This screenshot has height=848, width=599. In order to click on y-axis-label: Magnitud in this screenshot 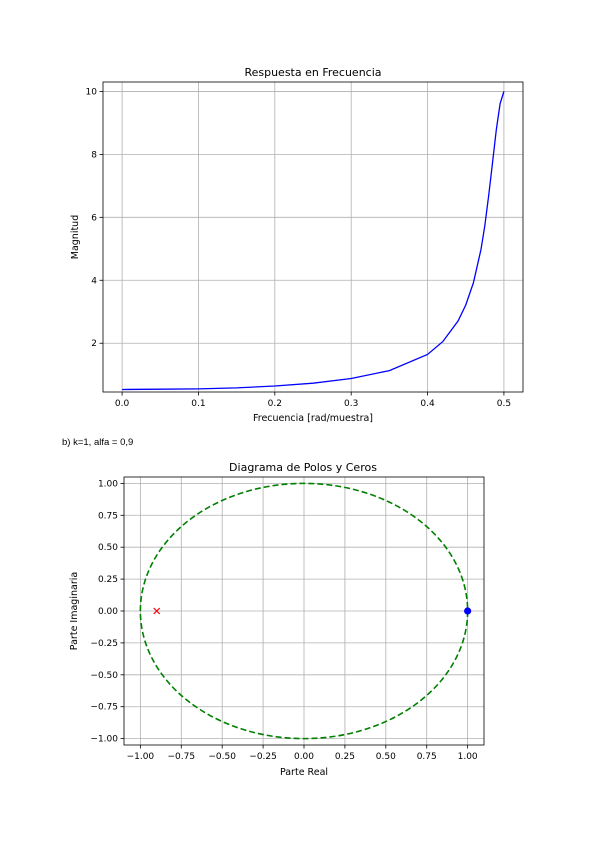, I will do `click(75, 237)`.